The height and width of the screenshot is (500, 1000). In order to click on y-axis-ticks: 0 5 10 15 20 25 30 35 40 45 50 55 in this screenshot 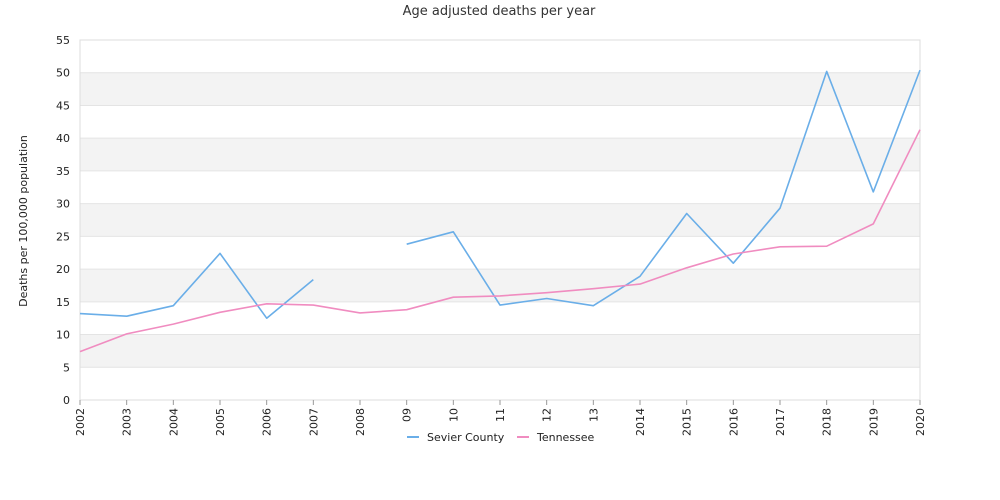, I will do `click(63, 220)`.